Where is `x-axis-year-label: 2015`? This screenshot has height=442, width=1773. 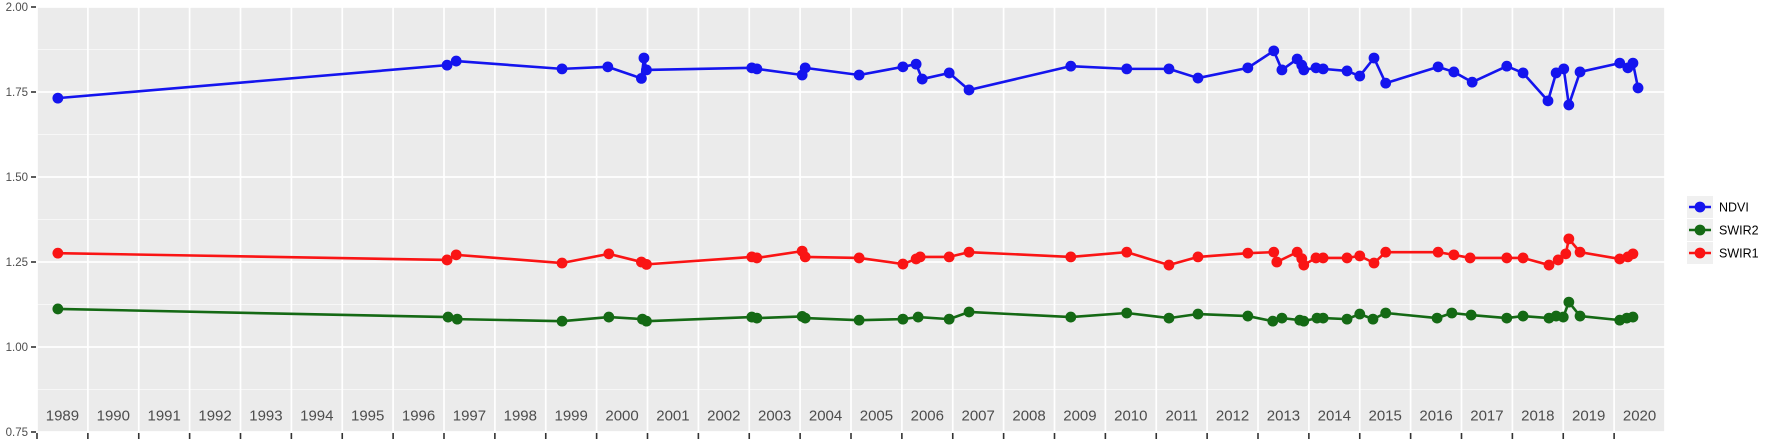 x-axis-year-label: 2015 is located at coordinates (1385, 416).